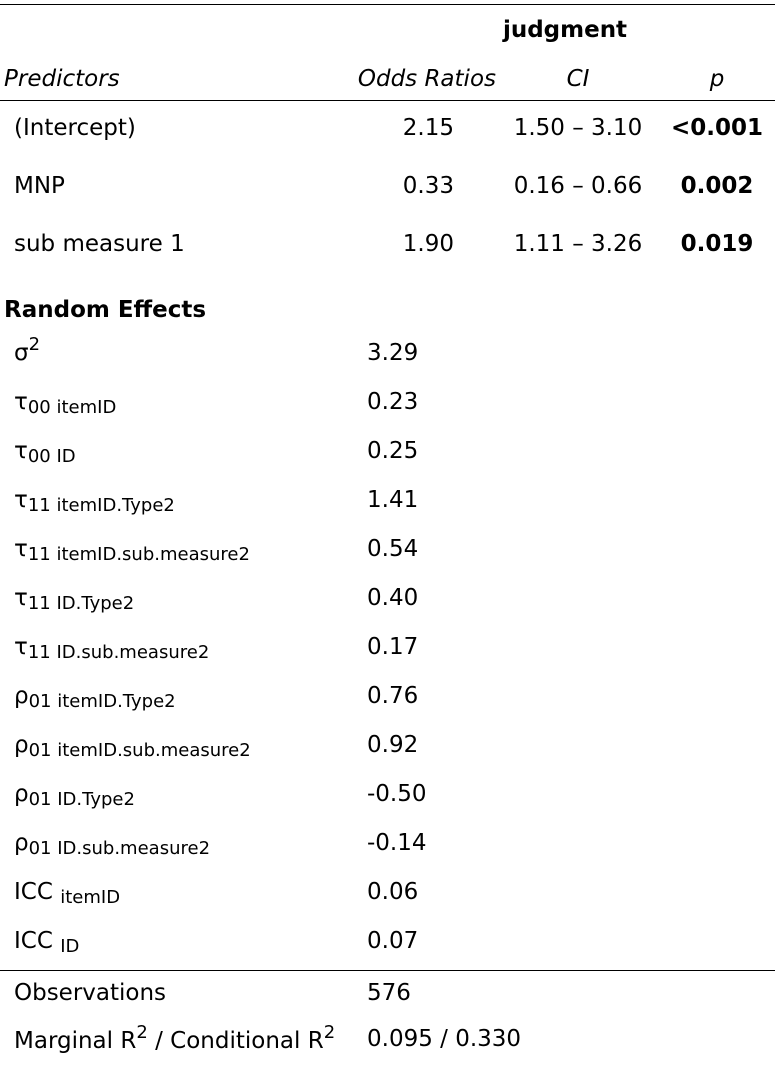  What do you see at coordinates (393, 941) in the screenshot?
I see `random-effect-value: 0.07` at bounding box center [393, 941].